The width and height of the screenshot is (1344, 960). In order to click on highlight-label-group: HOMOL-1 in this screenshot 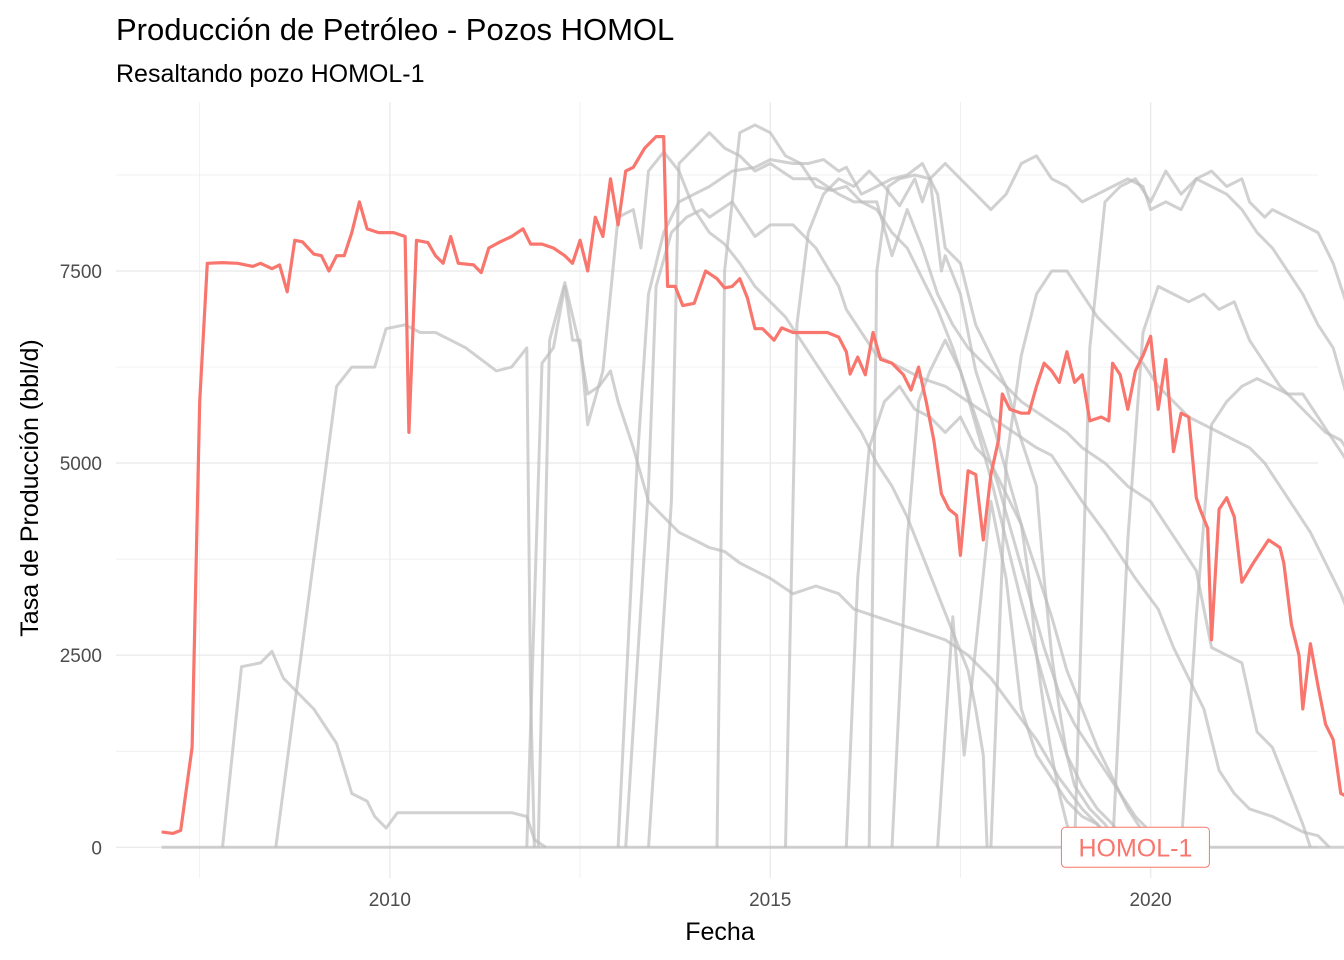, I will do `click(1135, 847)`.